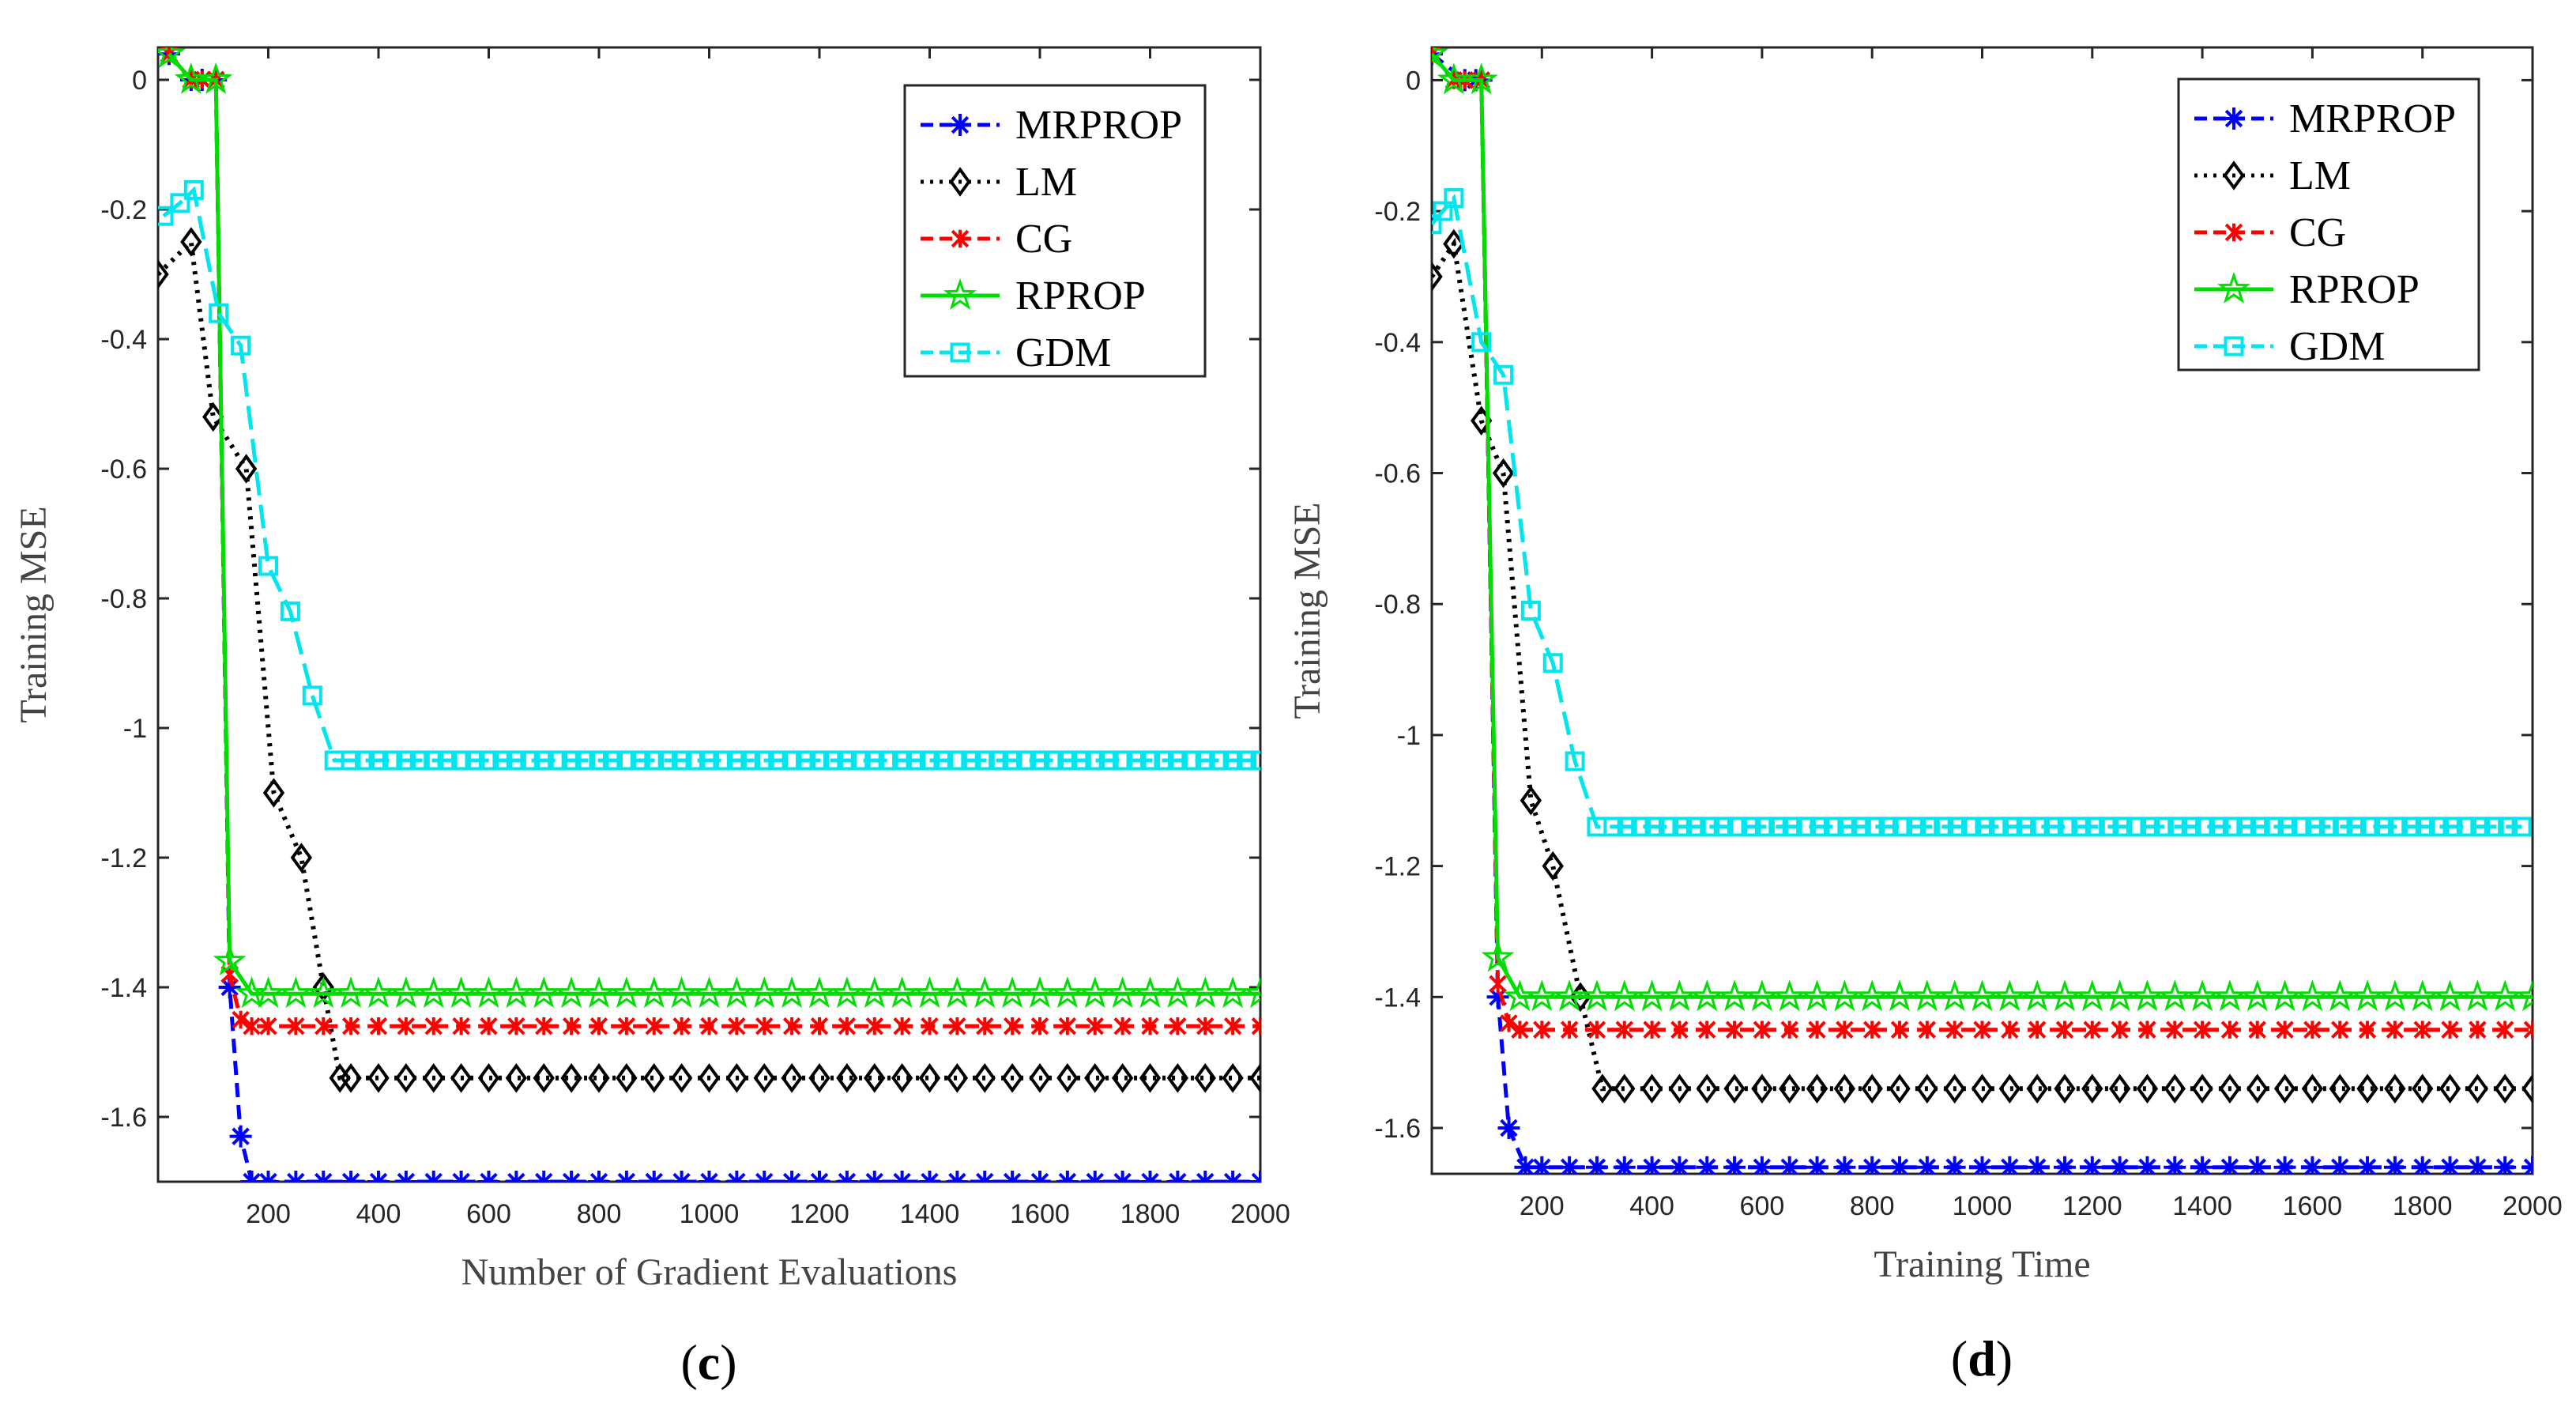 The image size is (2576, 1407). Describe the element at coordinates (2233, 233) in the screenshot. I see `legend-marker-cg` at that location.